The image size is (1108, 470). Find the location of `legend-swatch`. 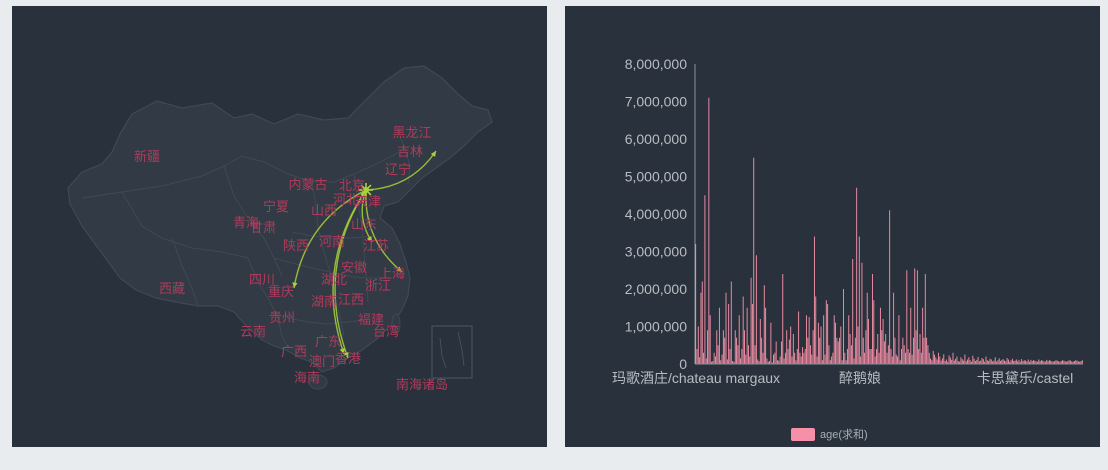

legend-swatch is located at coordinates (803, 434).